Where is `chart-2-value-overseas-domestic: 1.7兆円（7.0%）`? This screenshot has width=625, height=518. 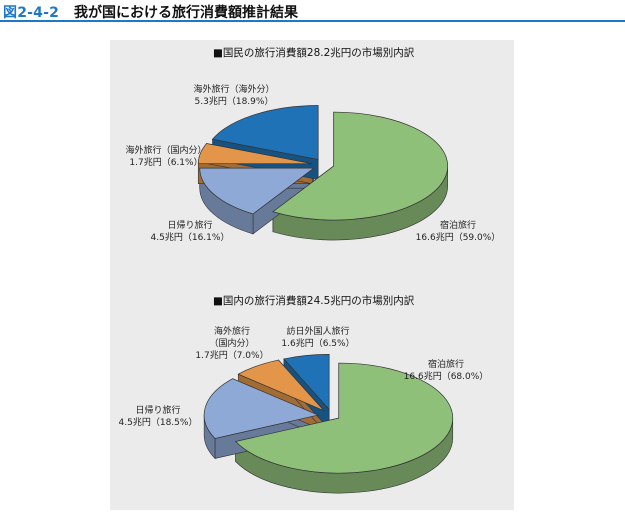 chart-2-value-overseas-domestic: 1.7兆円（7.0%） is located at coordinates (231, 355).